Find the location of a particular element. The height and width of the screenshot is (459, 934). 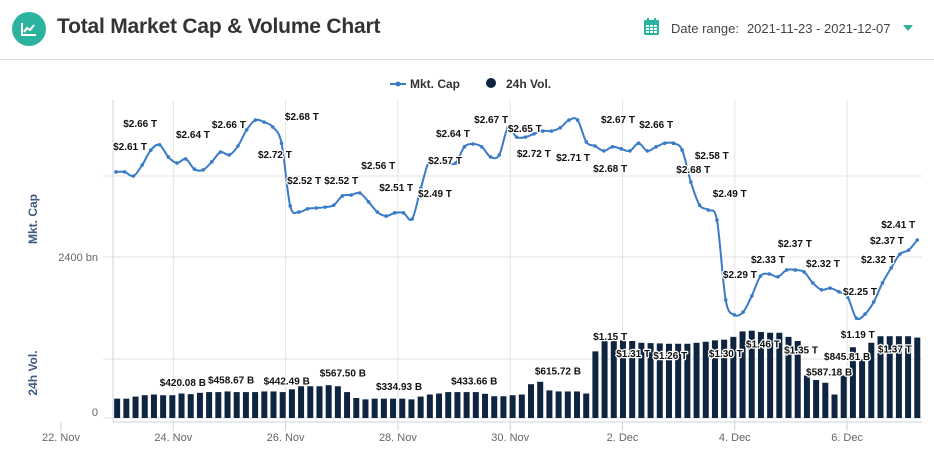

legend-item-volume: 24h Vol. is located at coordinates (518, 84).